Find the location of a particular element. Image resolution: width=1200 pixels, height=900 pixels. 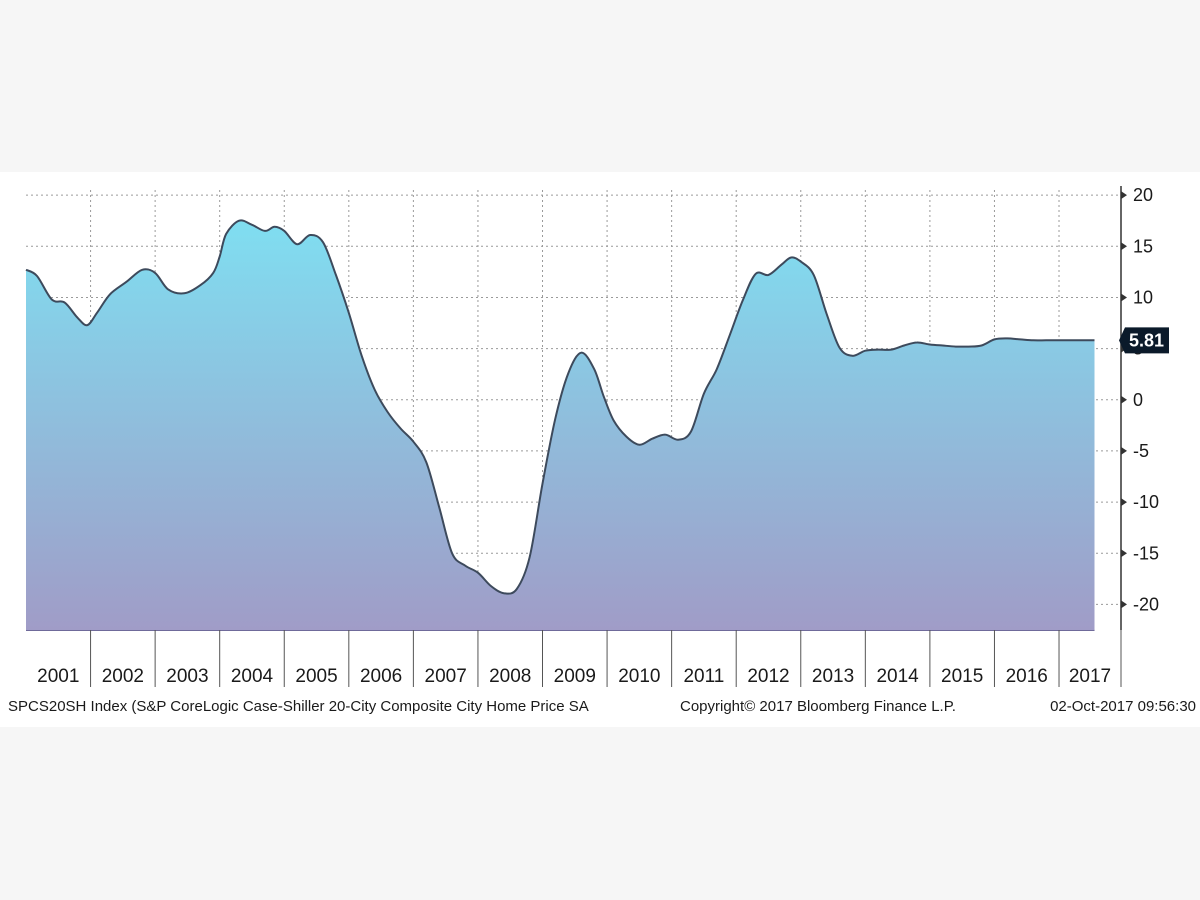

x-tick-label: 2005 is located at coordinates (316, 676).